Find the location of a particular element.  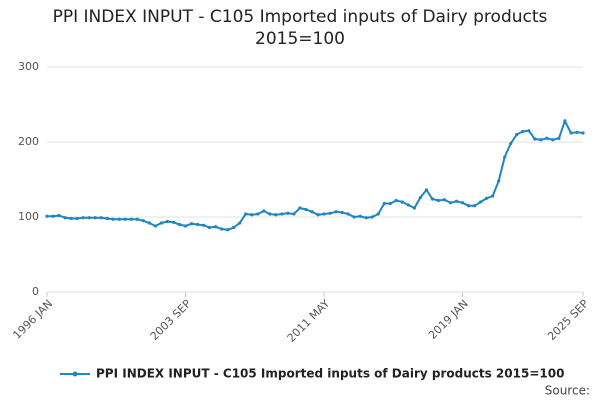

legend-marker is located at coordinates (75, 374).